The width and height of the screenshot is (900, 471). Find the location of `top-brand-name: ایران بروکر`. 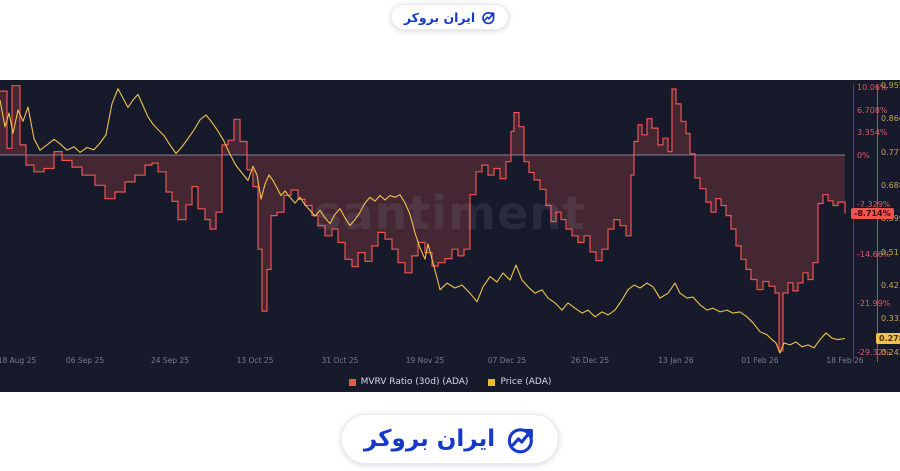

top-brand-name: ایران بروکر is located at coordinates (439, 17).